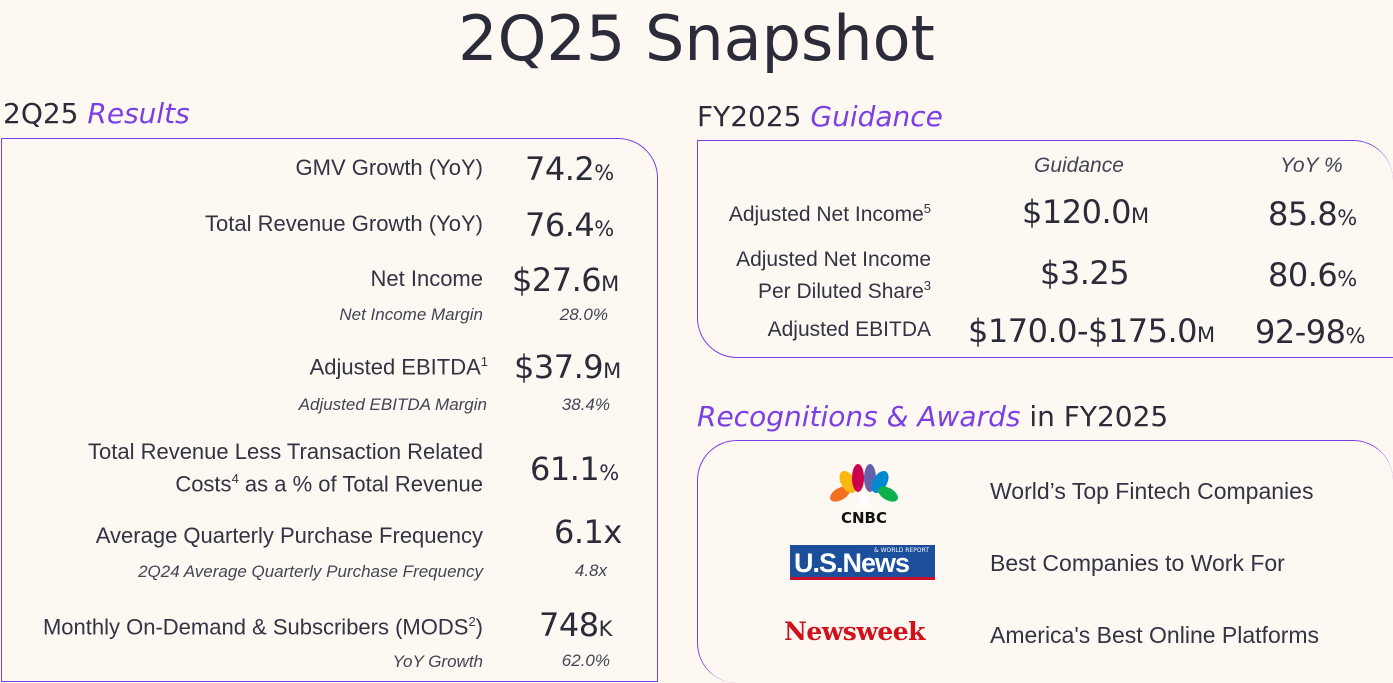  What do you see at coordinates (575, 625) in the screenshot?
I see `mods-value: 748K` at bounding box center [575, 625].